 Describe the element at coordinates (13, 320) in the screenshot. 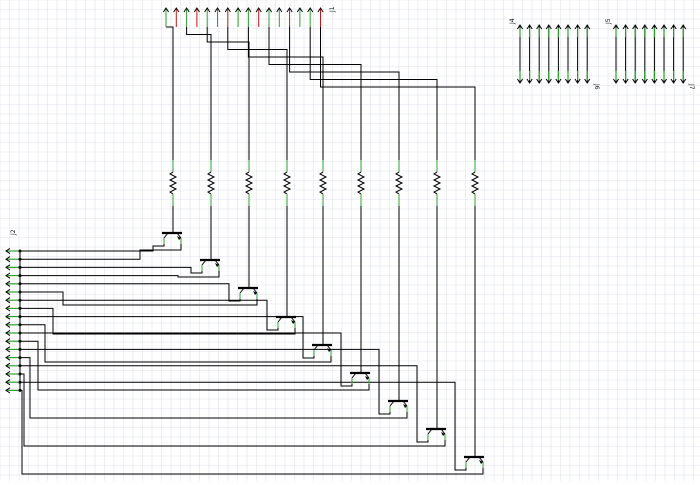

I see `j2-header` at that location.